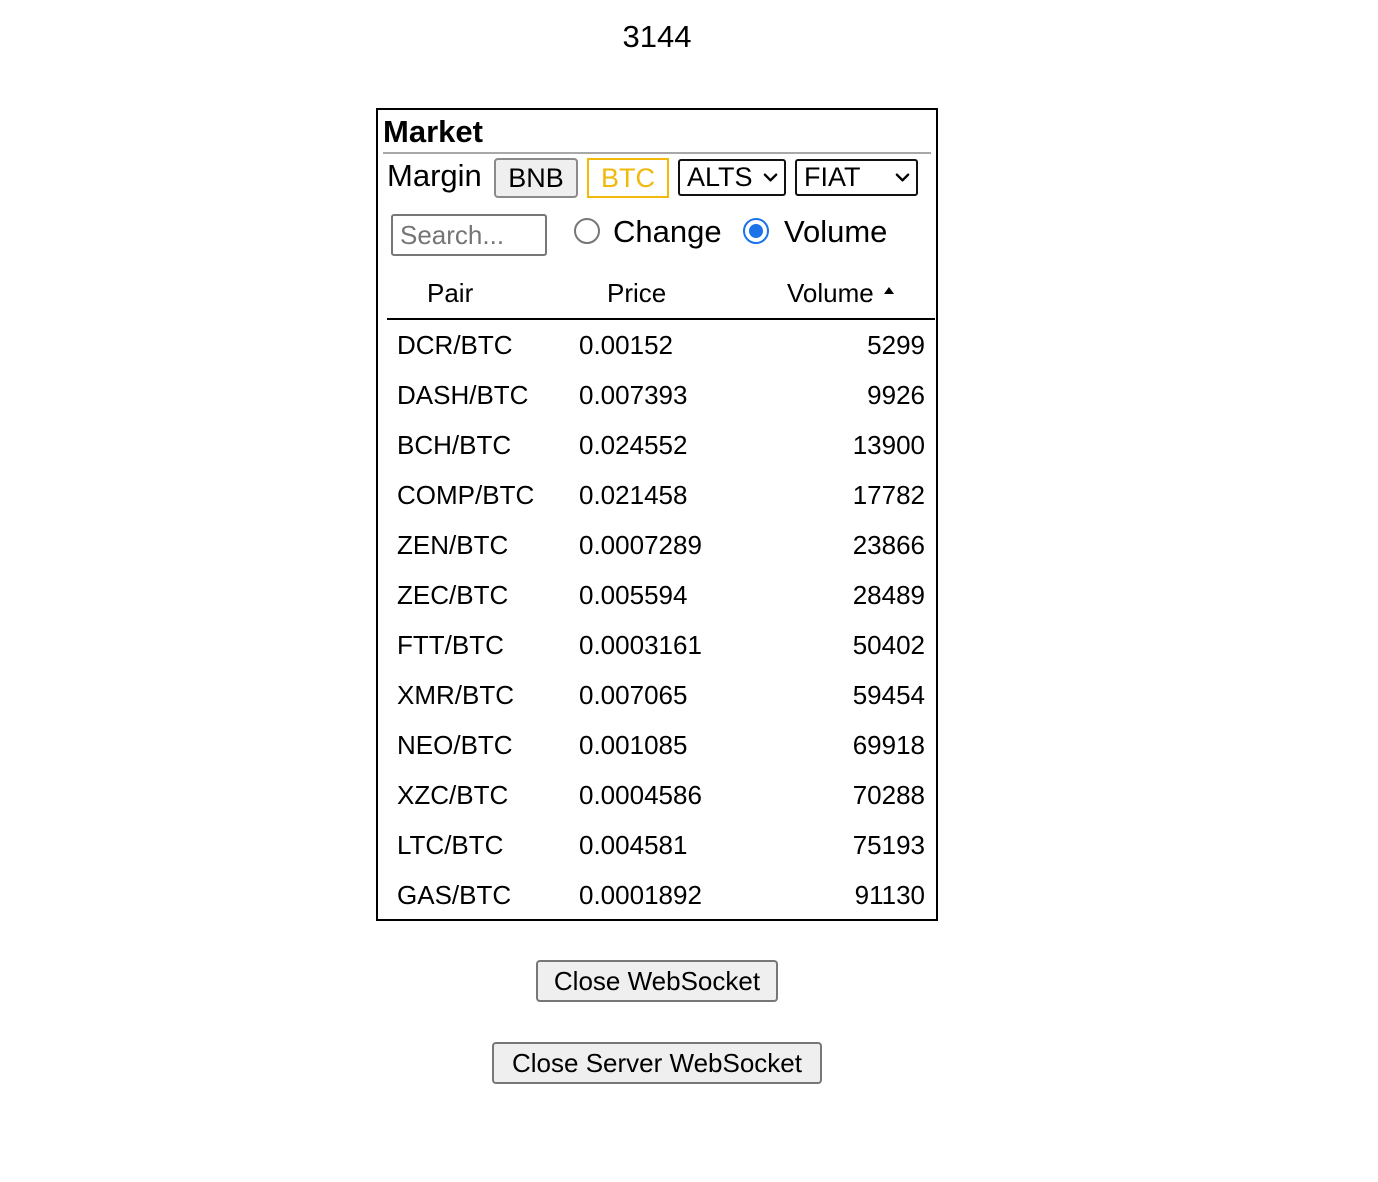 This screenshot has width=1378, height=1182. I want to click on price-cell: 0.007065, so click(633, 695).